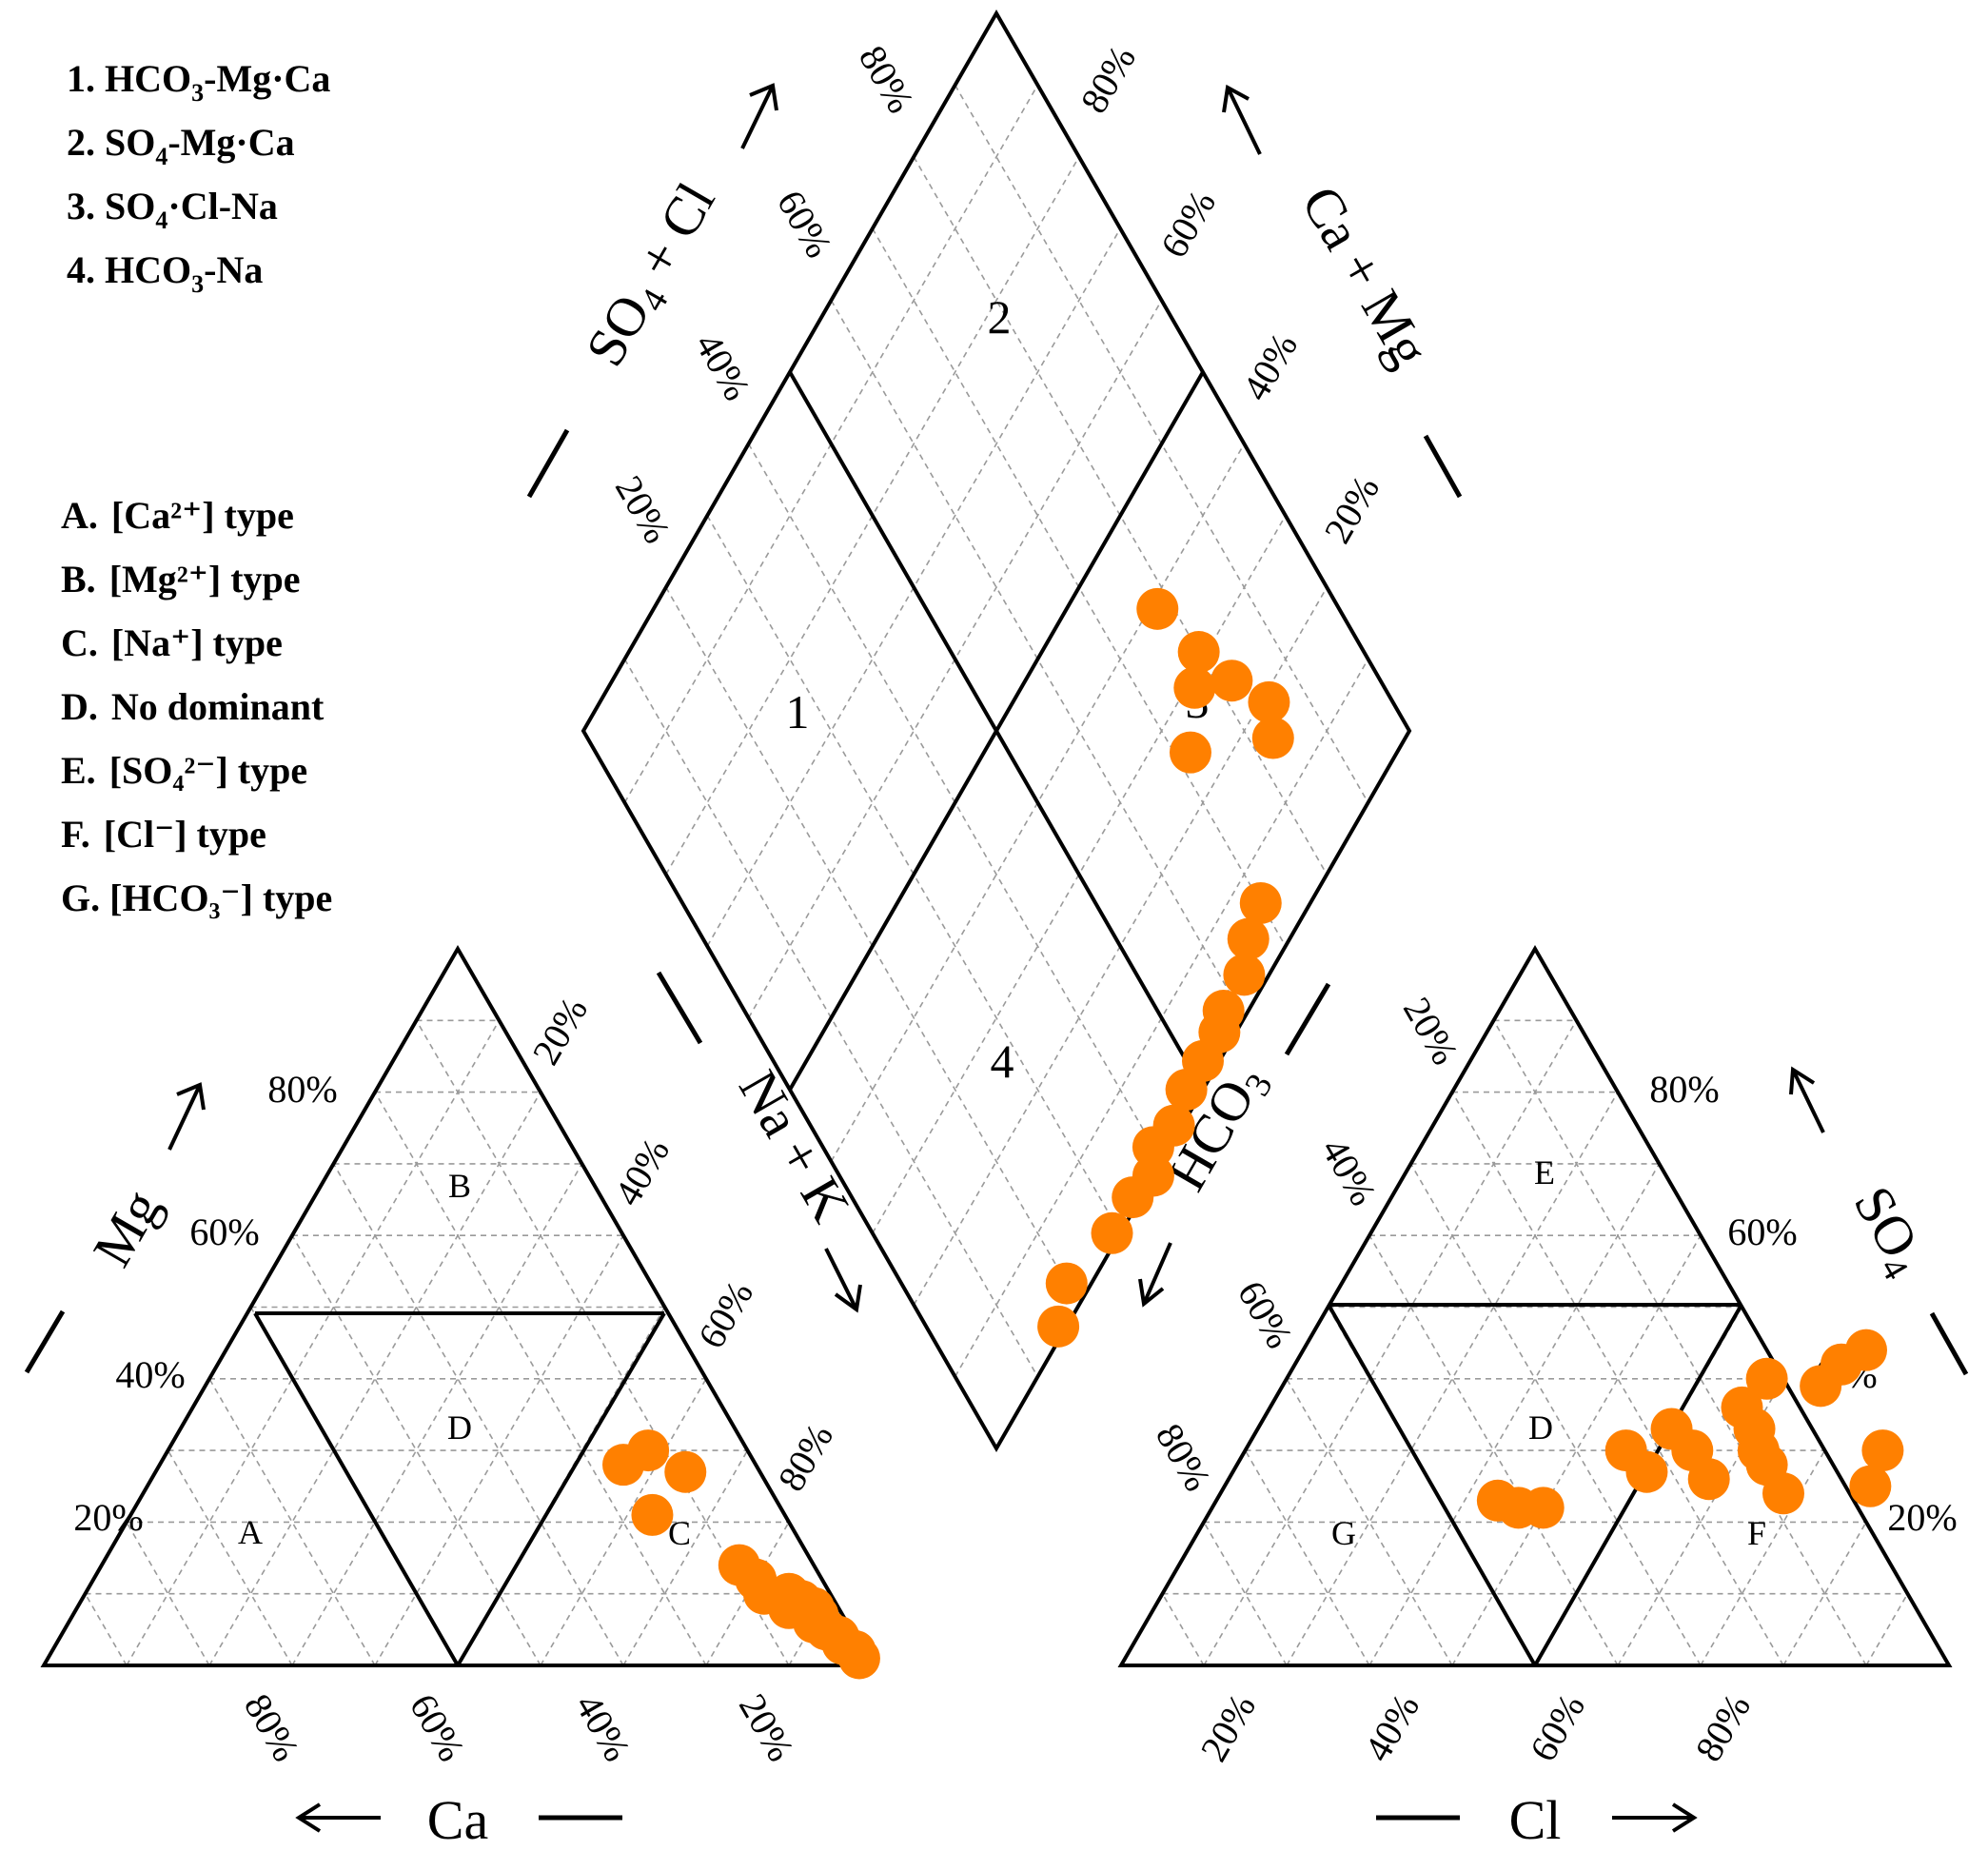  Describe the element at coordinates (457, 1820) in the screenshot. I see `axis-label-ca: Ca` at that location.